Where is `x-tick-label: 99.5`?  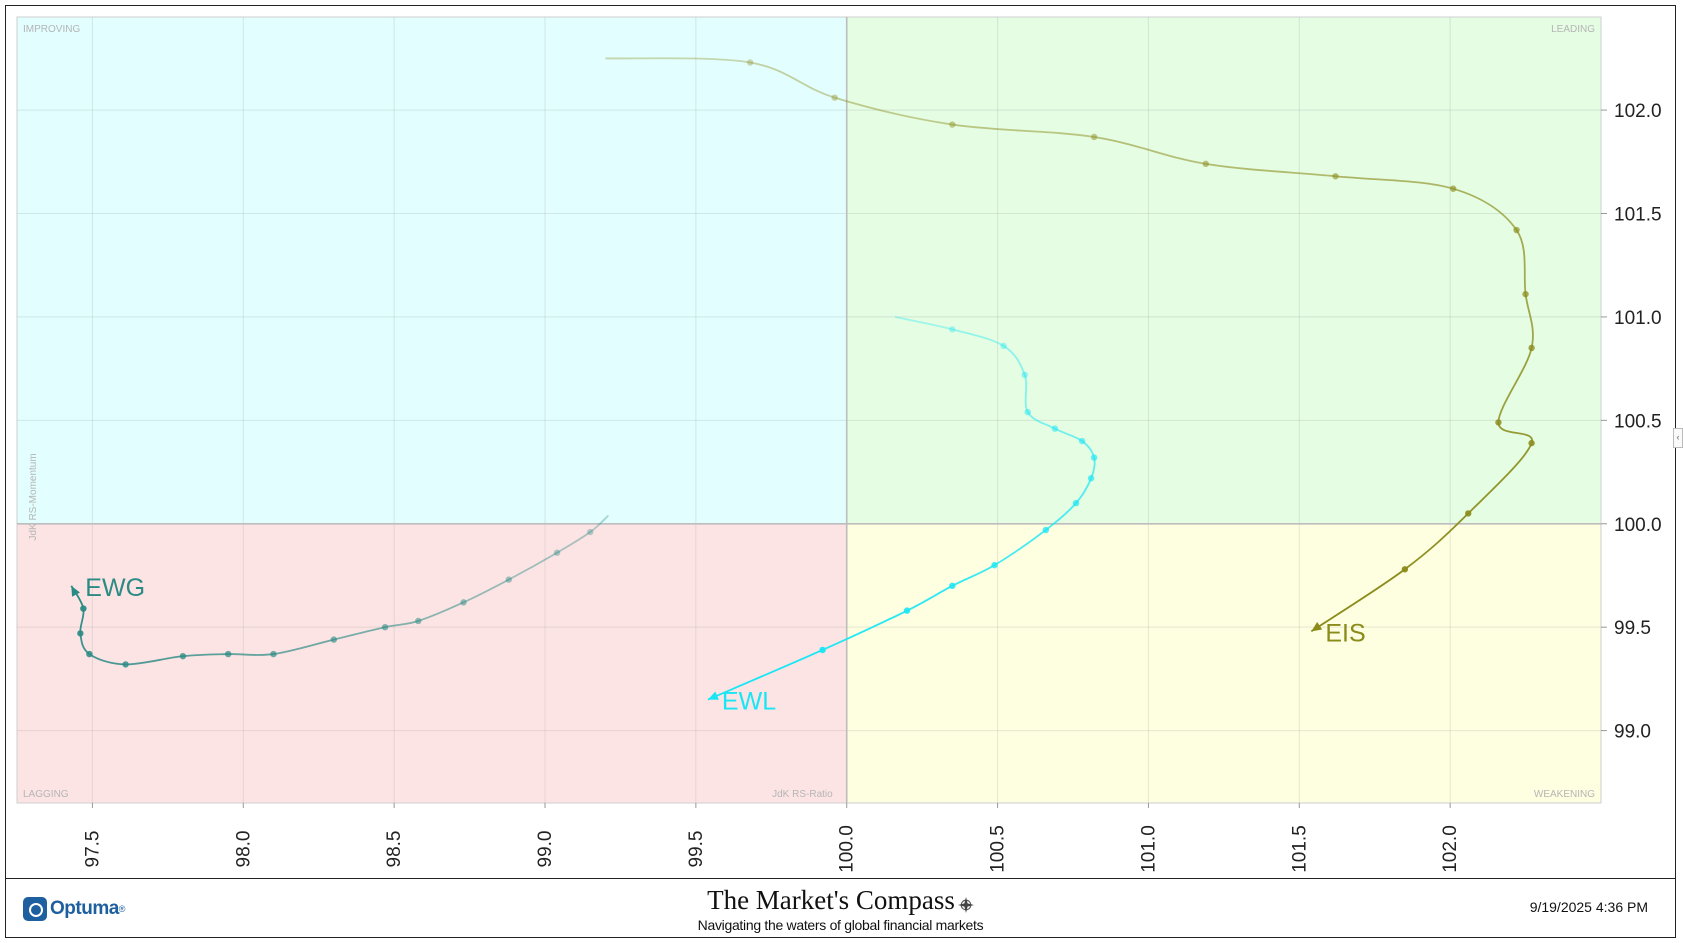
x-tick-label: 99.5 is located at coordinates (696, 849).